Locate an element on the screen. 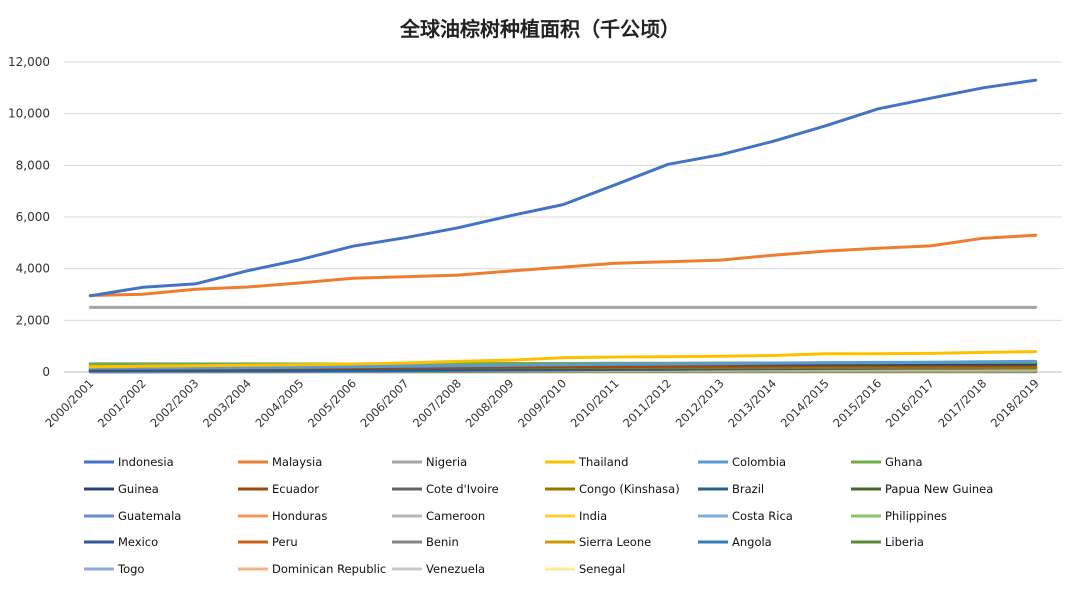  legend-item: Guinea is located at coordinates (121, 489).